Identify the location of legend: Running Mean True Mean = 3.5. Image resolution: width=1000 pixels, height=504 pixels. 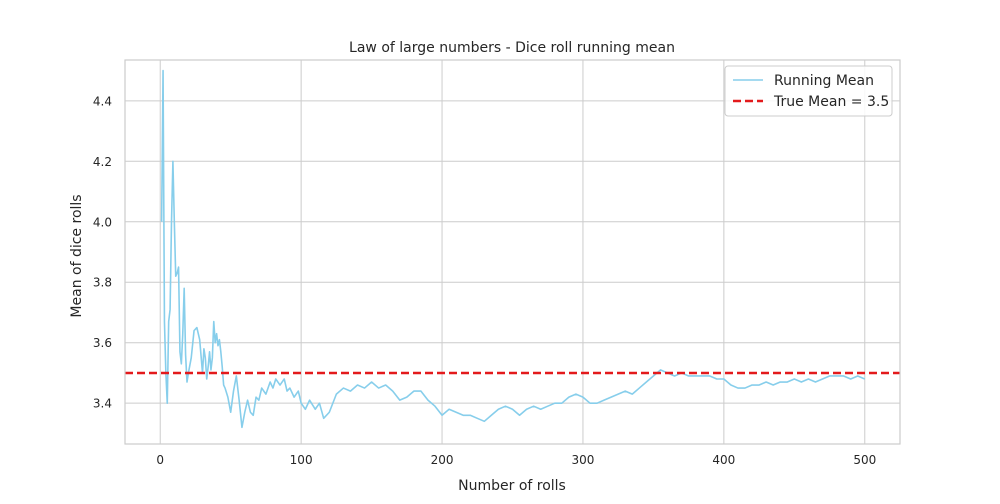
(808, 91).